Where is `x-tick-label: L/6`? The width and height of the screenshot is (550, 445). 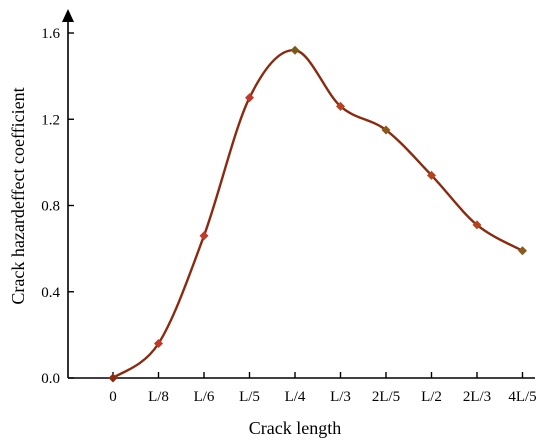
x-tick-label: L/6 is located at coordinates (204, 397).